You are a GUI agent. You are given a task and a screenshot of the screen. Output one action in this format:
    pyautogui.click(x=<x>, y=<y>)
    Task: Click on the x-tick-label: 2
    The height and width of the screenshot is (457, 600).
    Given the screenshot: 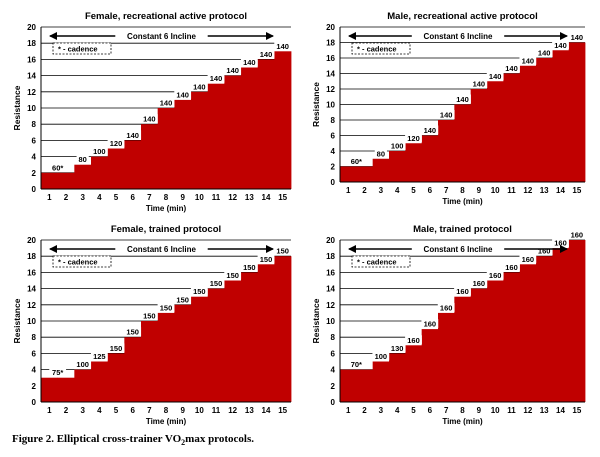 What is the action you would take?
    pyautogui.click(x=364, y=190)
    